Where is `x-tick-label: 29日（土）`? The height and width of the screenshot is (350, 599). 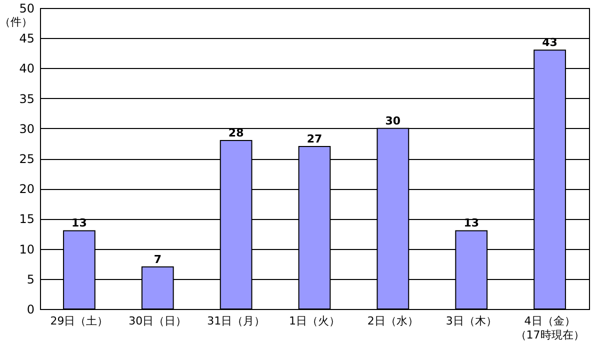
x-tick-label: 29日（土） is located at coordinates (79, 321).